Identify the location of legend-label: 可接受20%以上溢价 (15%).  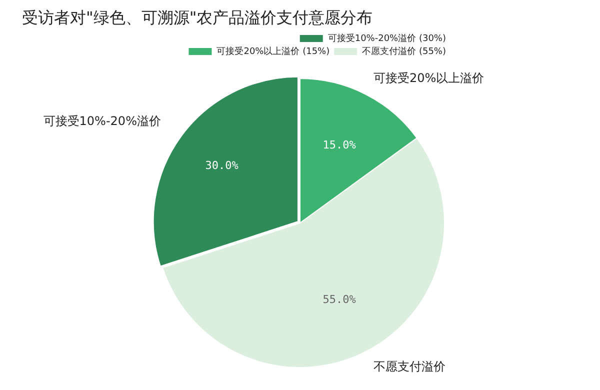
(273, 51).